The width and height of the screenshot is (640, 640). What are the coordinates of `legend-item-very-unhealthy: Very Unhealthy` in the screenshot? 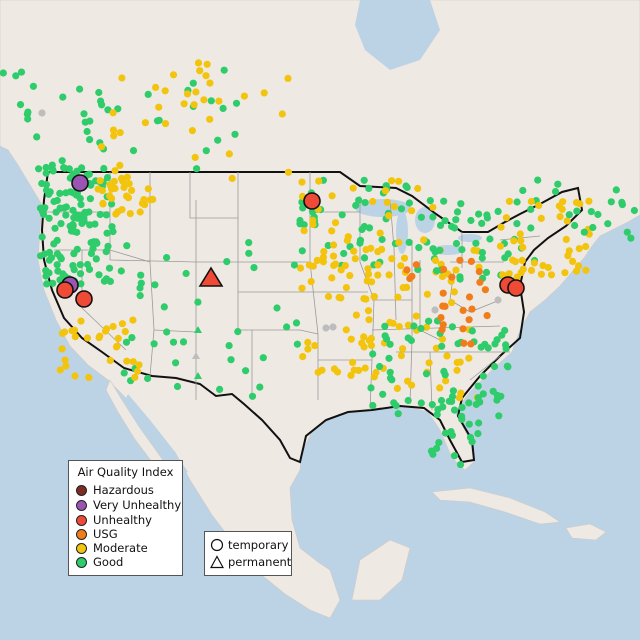 It's located at (128, 505).